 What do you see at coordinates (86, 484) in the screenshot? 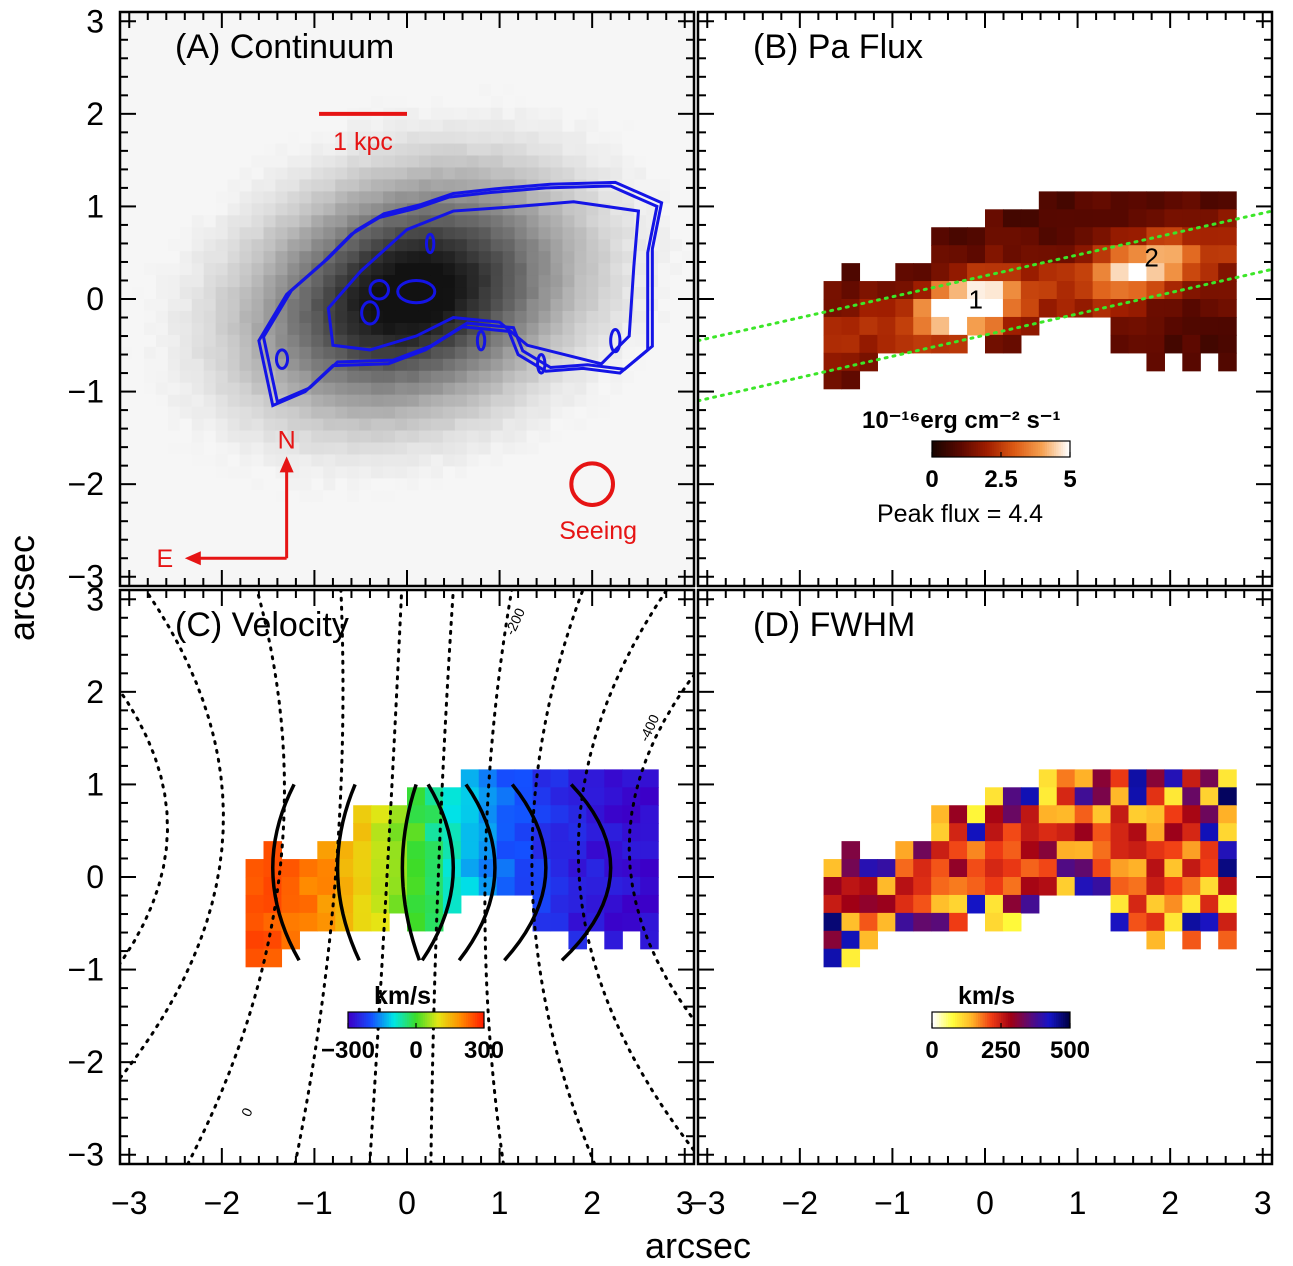
I see `y-tick-label: −2` at bounding box center [86, 484].